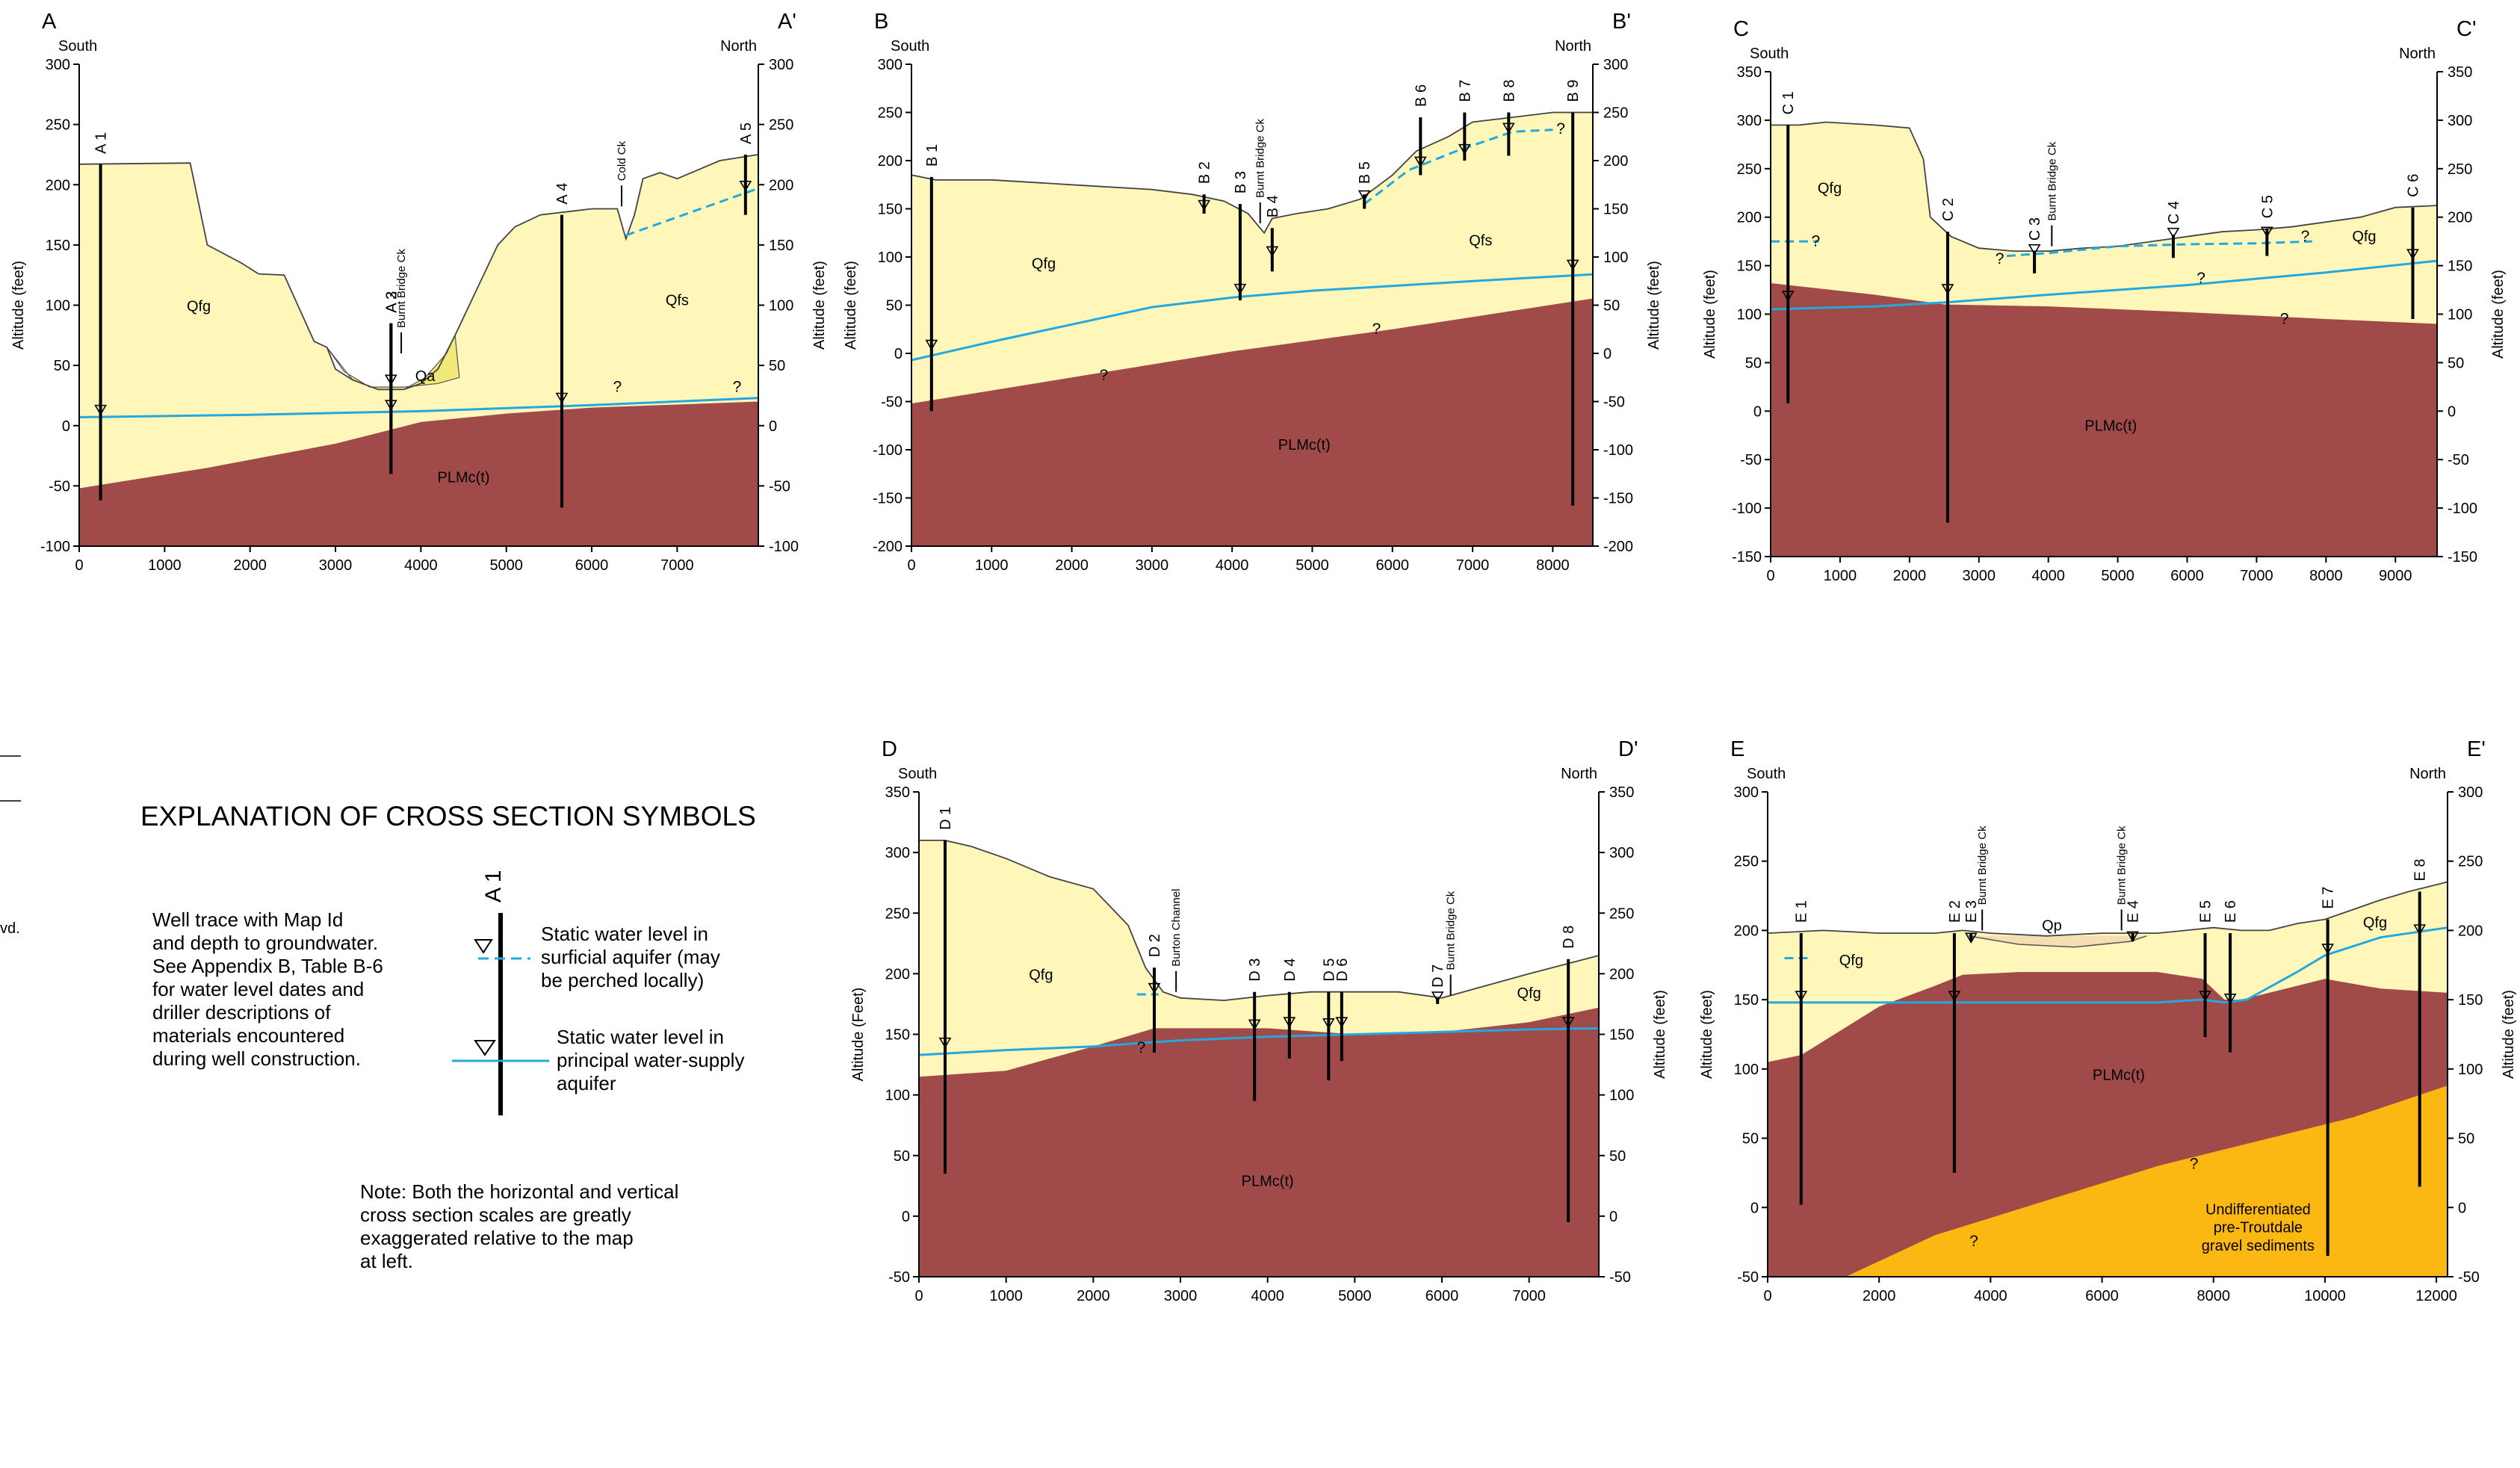  I want to click on unit-label: PLMc(t), so click(1304, 445).